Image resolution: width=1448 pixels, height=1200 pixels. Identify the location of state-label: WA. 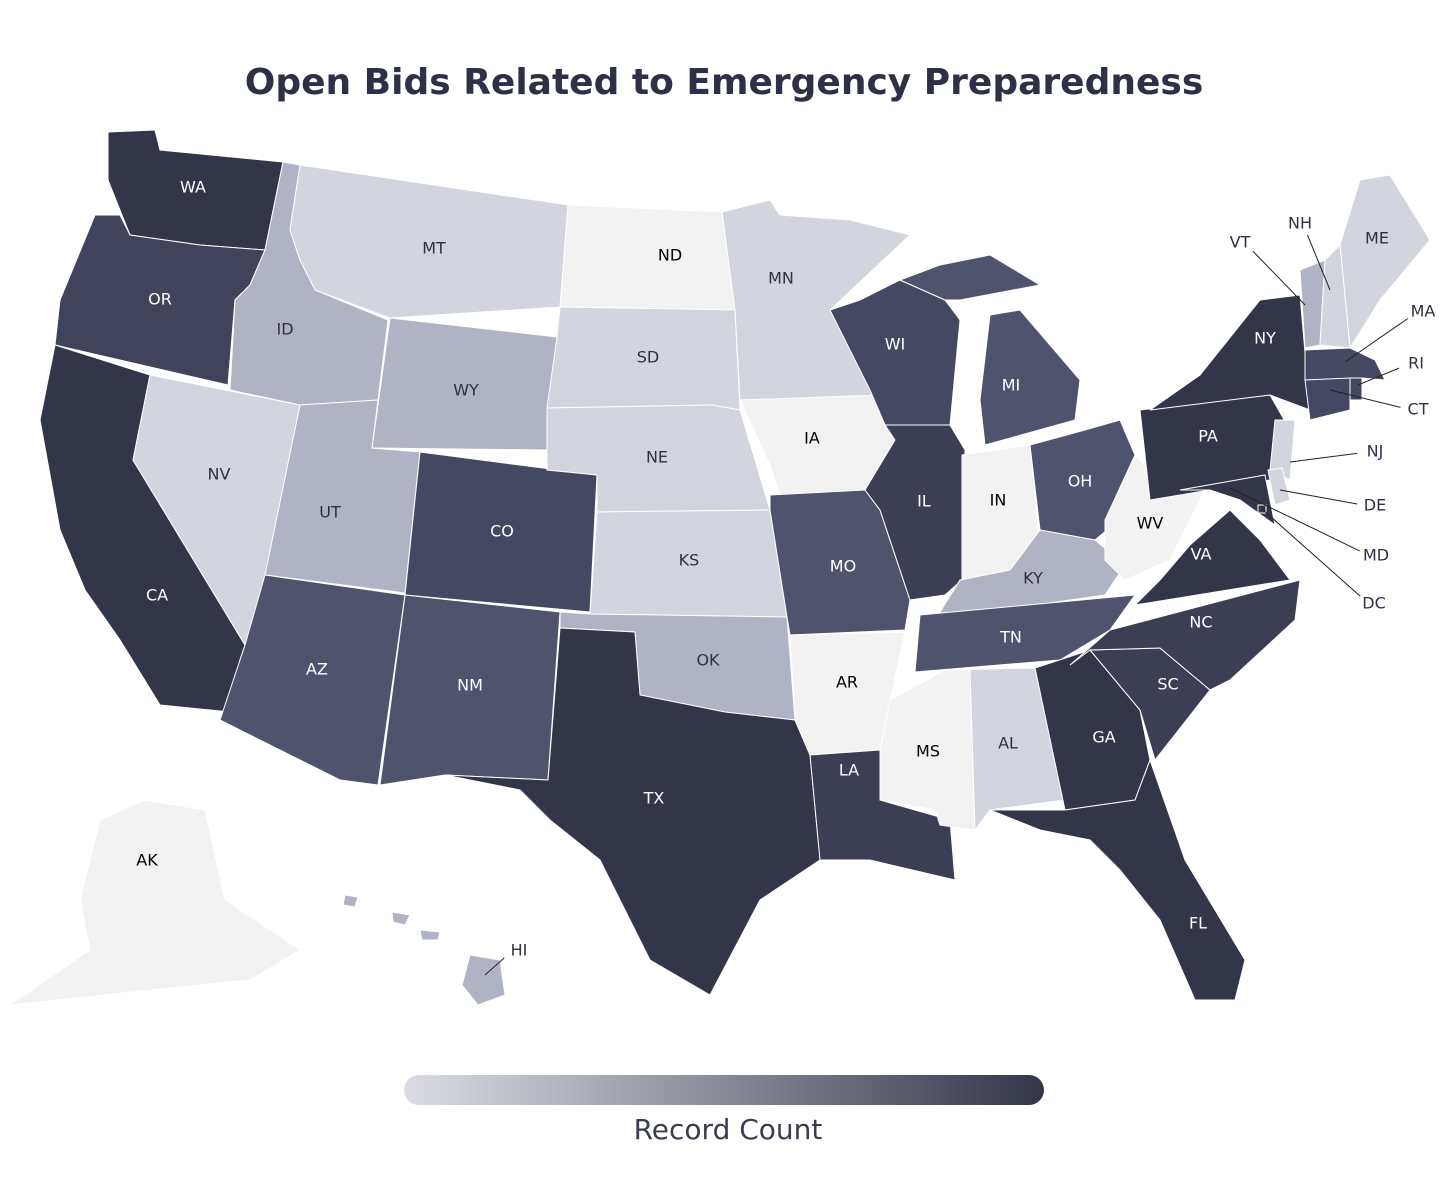
(193, 187).